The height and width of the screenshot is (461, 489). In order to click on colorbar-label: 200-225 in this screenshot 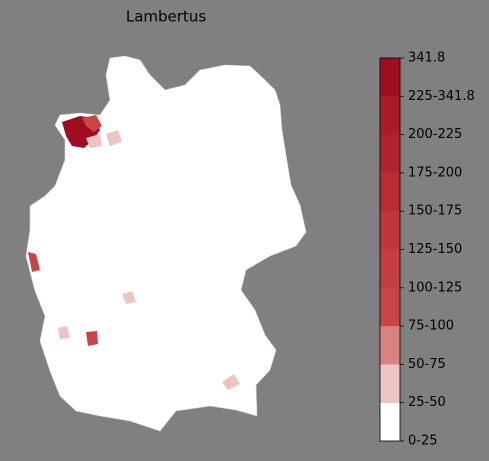, I will do `click(435, 134)`.